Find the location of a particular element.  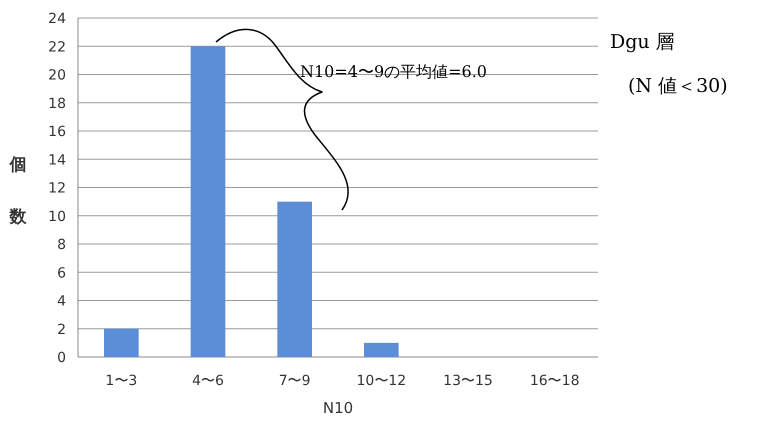

x-axis-title: N10 is located at coordinates (338, 408).